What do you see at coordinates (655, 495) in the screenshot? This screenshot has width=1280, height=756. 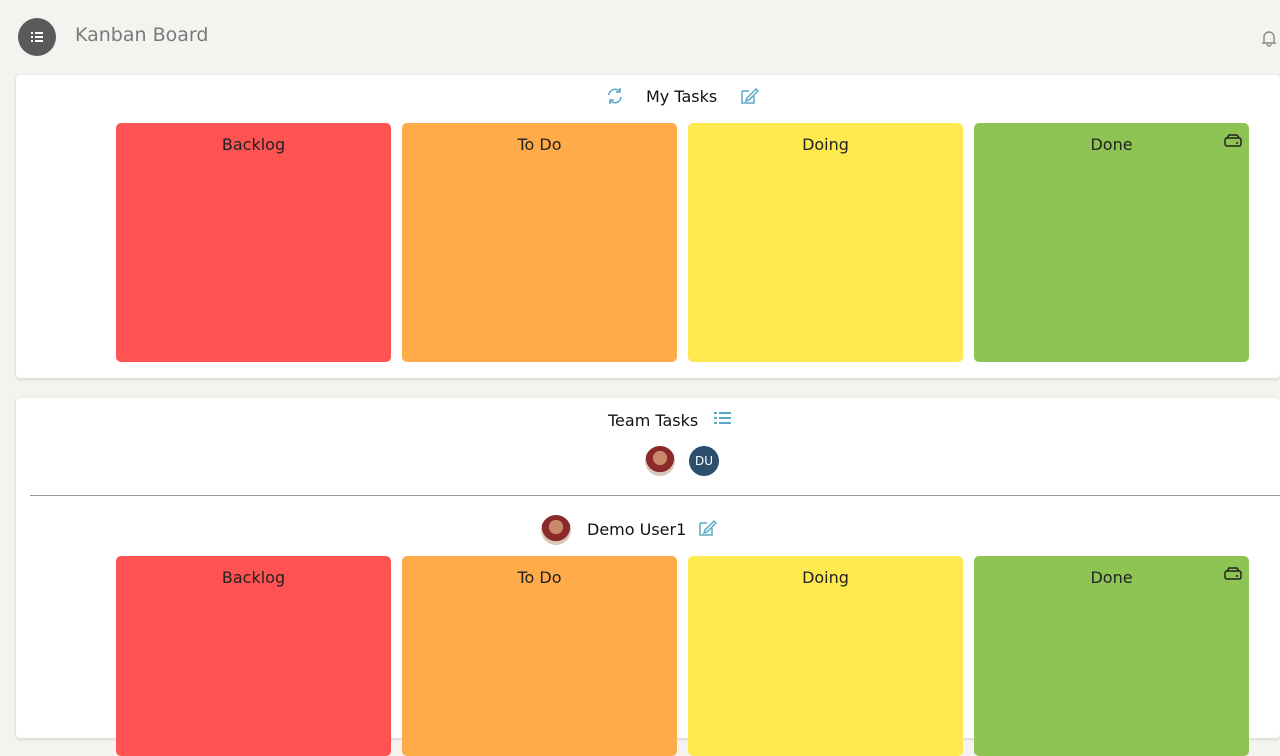 I see `divider` at bounding box center [655, 495].